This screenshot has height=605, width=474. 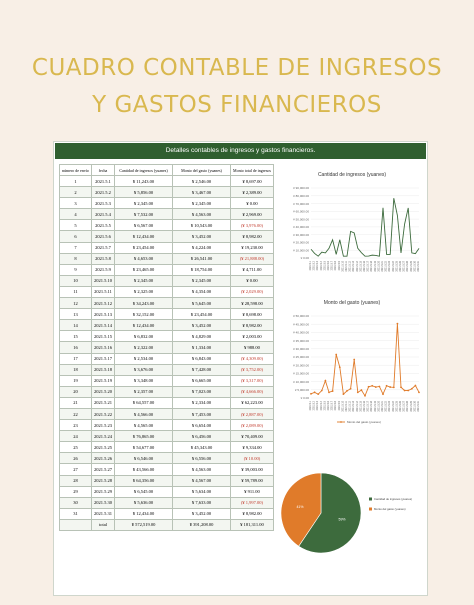 What do you see at coordinates (201, 491) in the screenshot?
I see `table-cell: ¥ 5,634.00` at bounding box center [201, 491].